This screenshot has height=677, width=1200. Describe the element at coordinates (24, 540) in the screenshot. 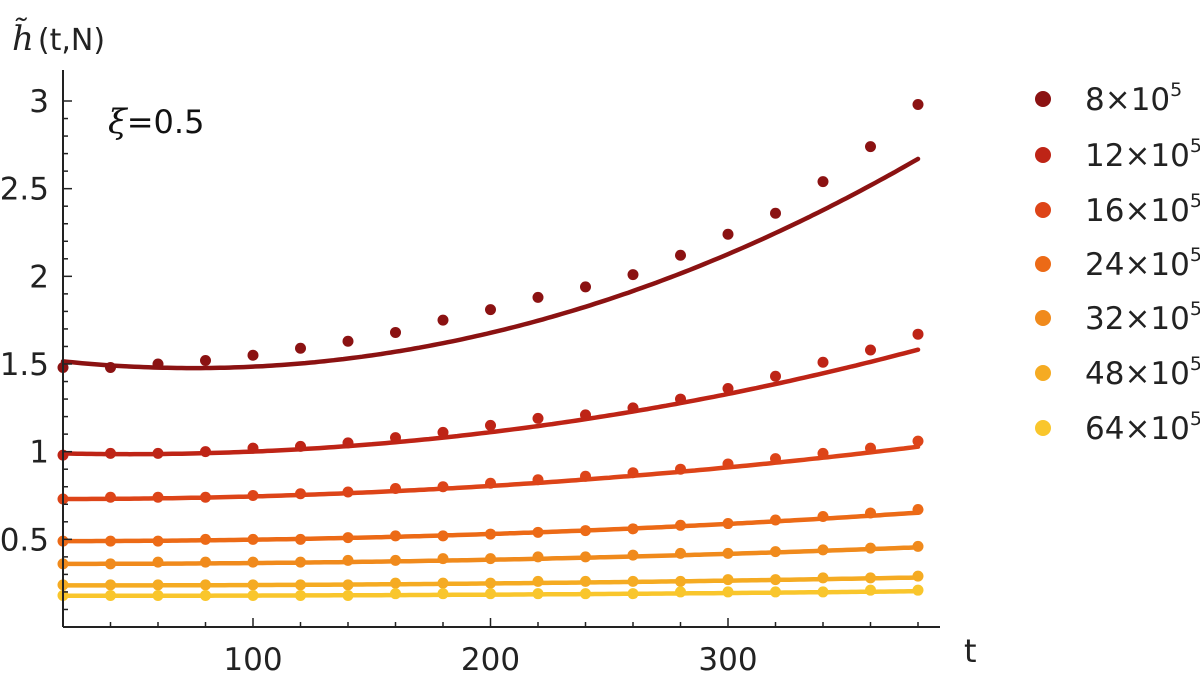

I see `y-tick-label: 0.5` at that location.